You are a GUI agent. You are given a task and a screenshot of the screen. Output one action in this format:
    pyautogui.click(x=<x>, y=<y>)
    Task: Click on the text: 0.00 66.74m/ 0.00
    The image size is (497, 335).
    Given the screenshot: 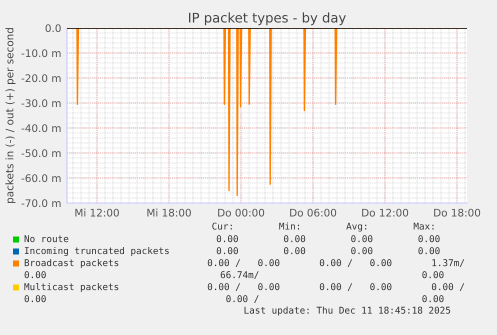 What is the action you would take?
    pyautogui.click(x=234, y=275)
    